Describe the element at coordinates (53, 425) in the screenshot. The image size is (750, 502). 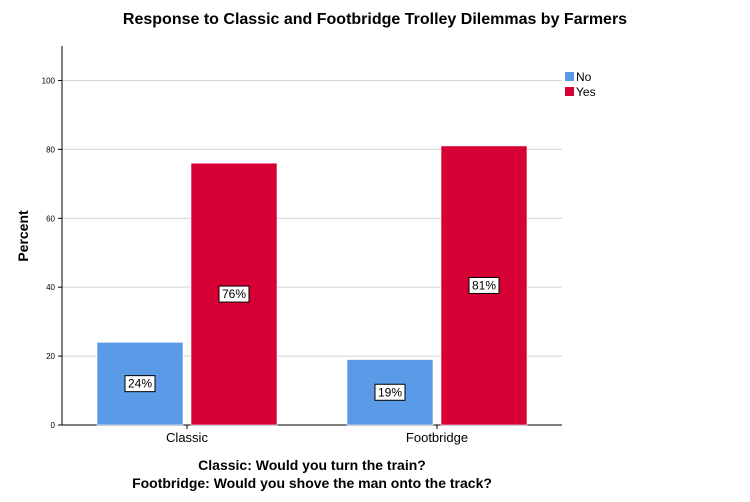
I see `y-tick-label: 0` at that location.